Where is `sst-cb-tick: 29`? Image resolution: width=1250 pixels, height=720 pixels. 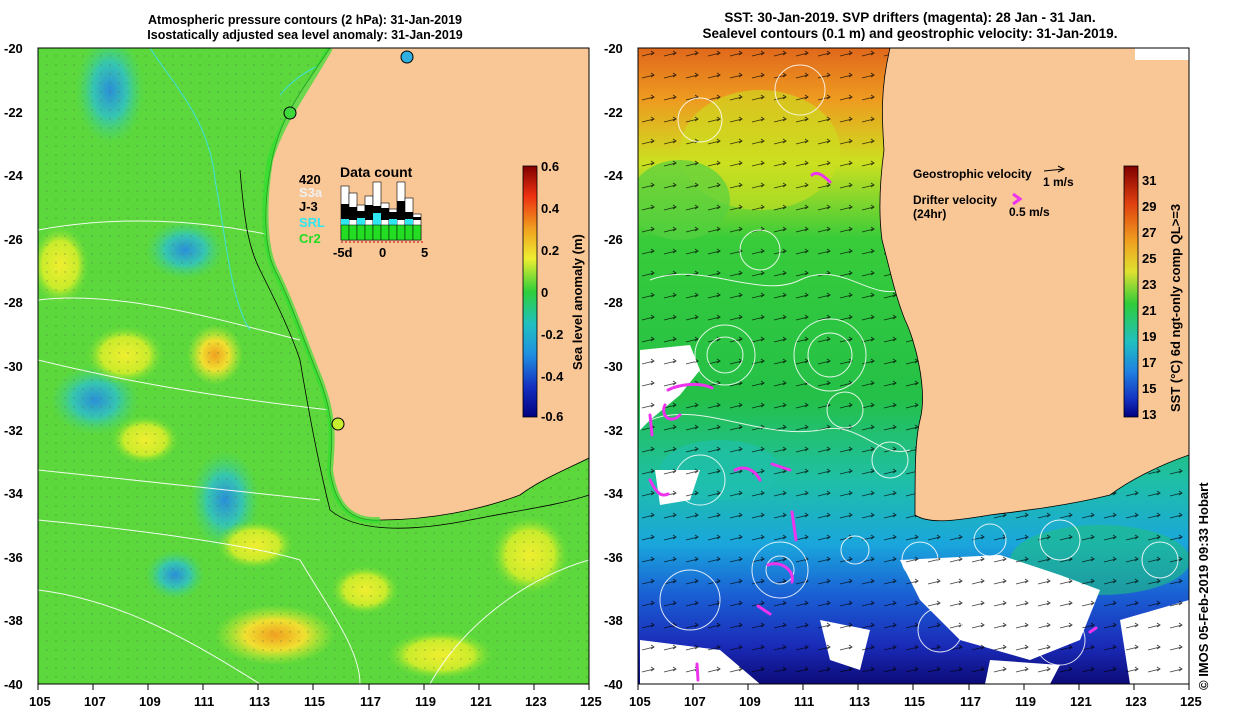
sst-cb-tick: 29 is located at coordinates (1149, 206).